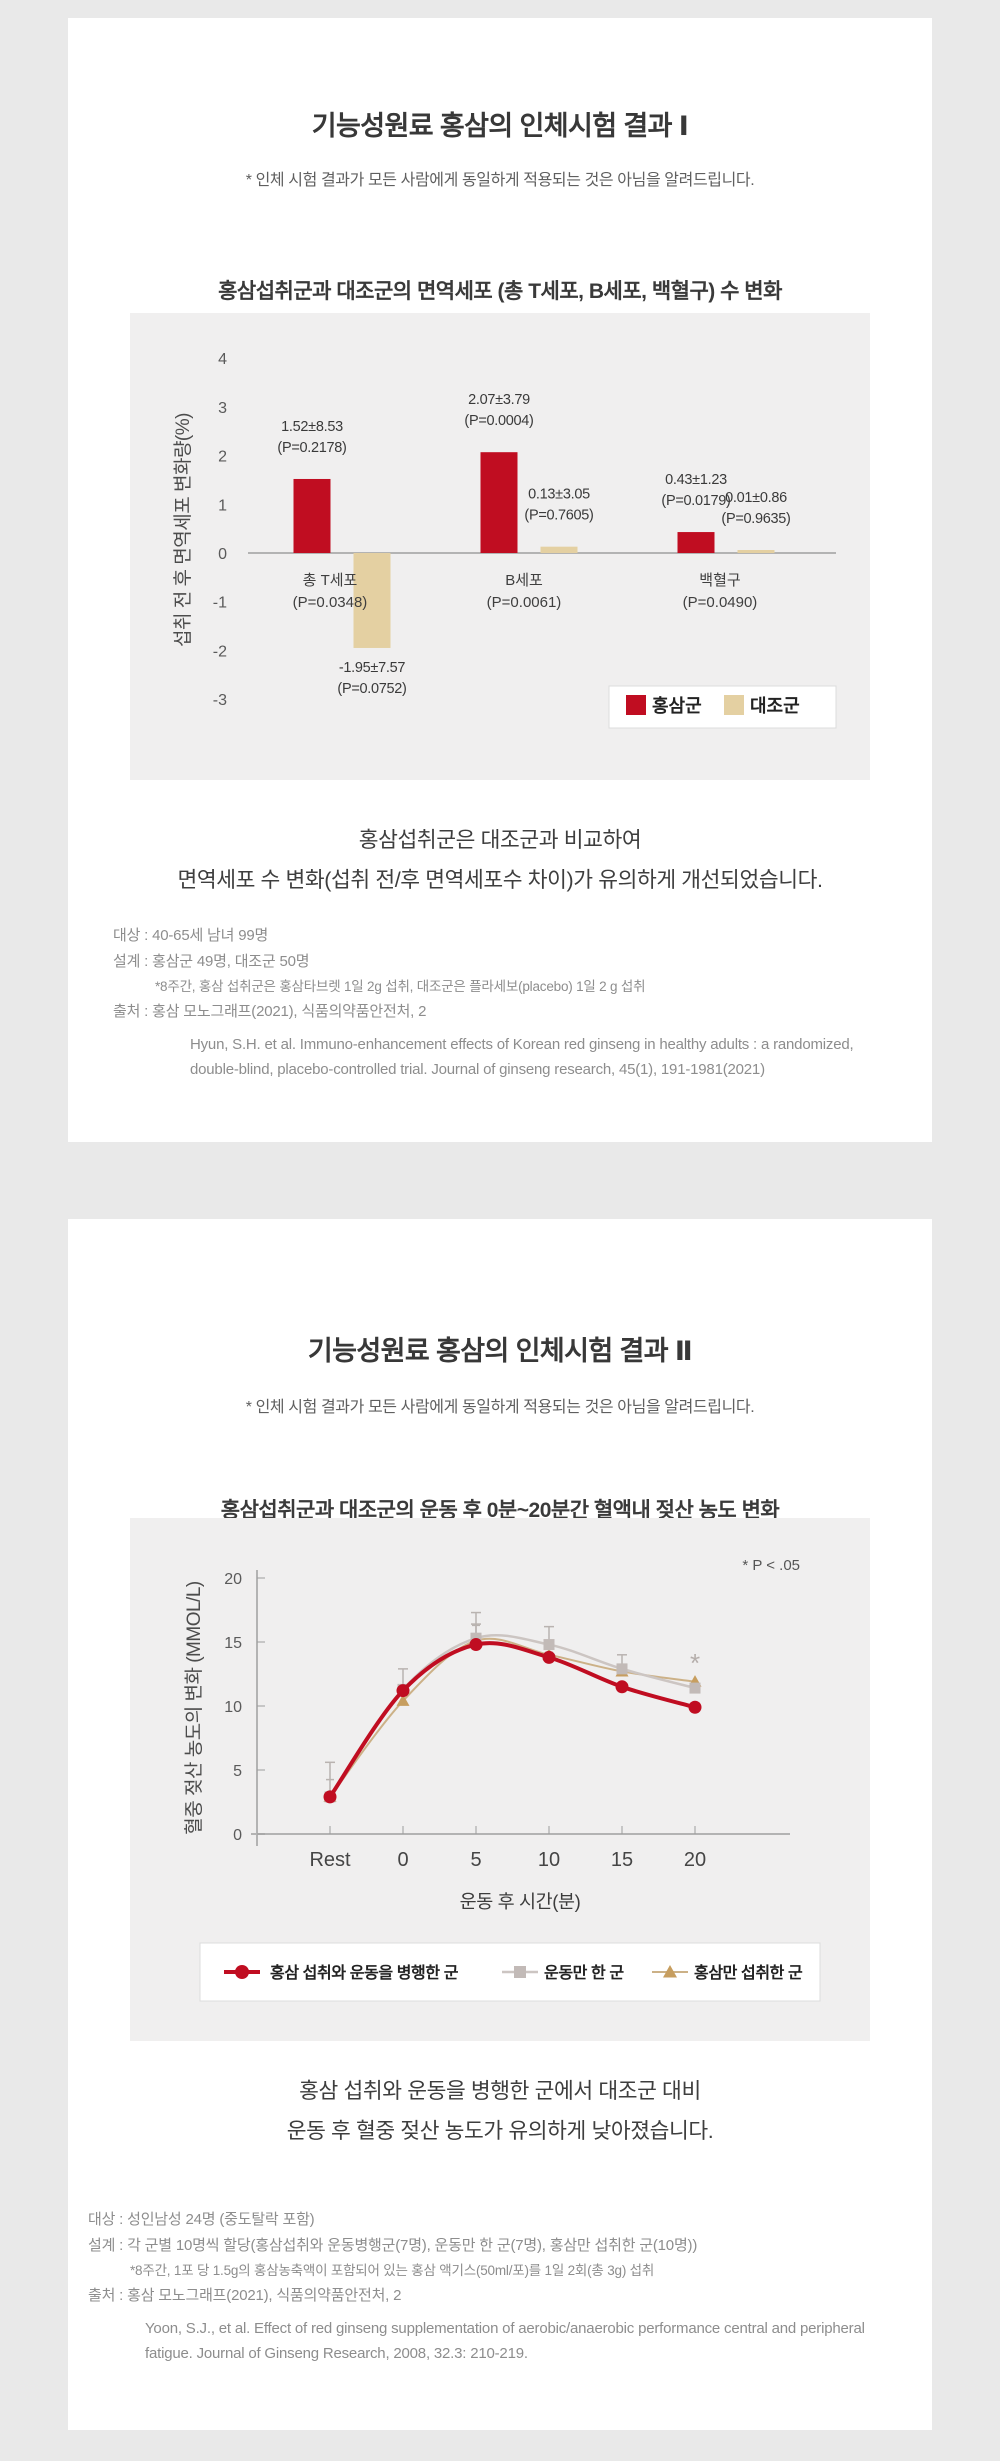 The height and width of the screenshot is (2461, 1000). Describe the element at coordinates (636, 705) in the screenshot. I see `legend-swatch-red-ginseng-group` at that location.